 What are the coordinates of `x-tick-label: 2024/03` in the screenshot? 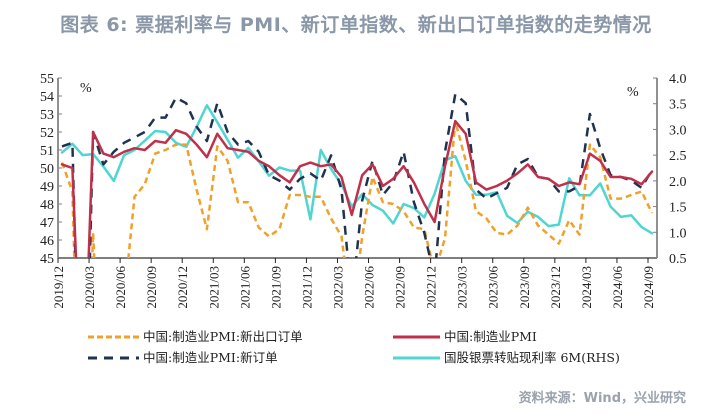 It's located at (586, 287).